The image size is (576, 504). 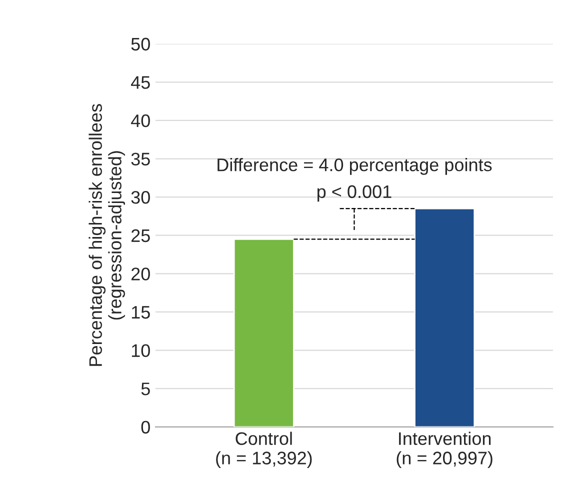 What do you see at coordinates (264, 450) in the screenshot?
I see `x-tick-label: Control (n = 13,392)` at bounding box center [264, 450].